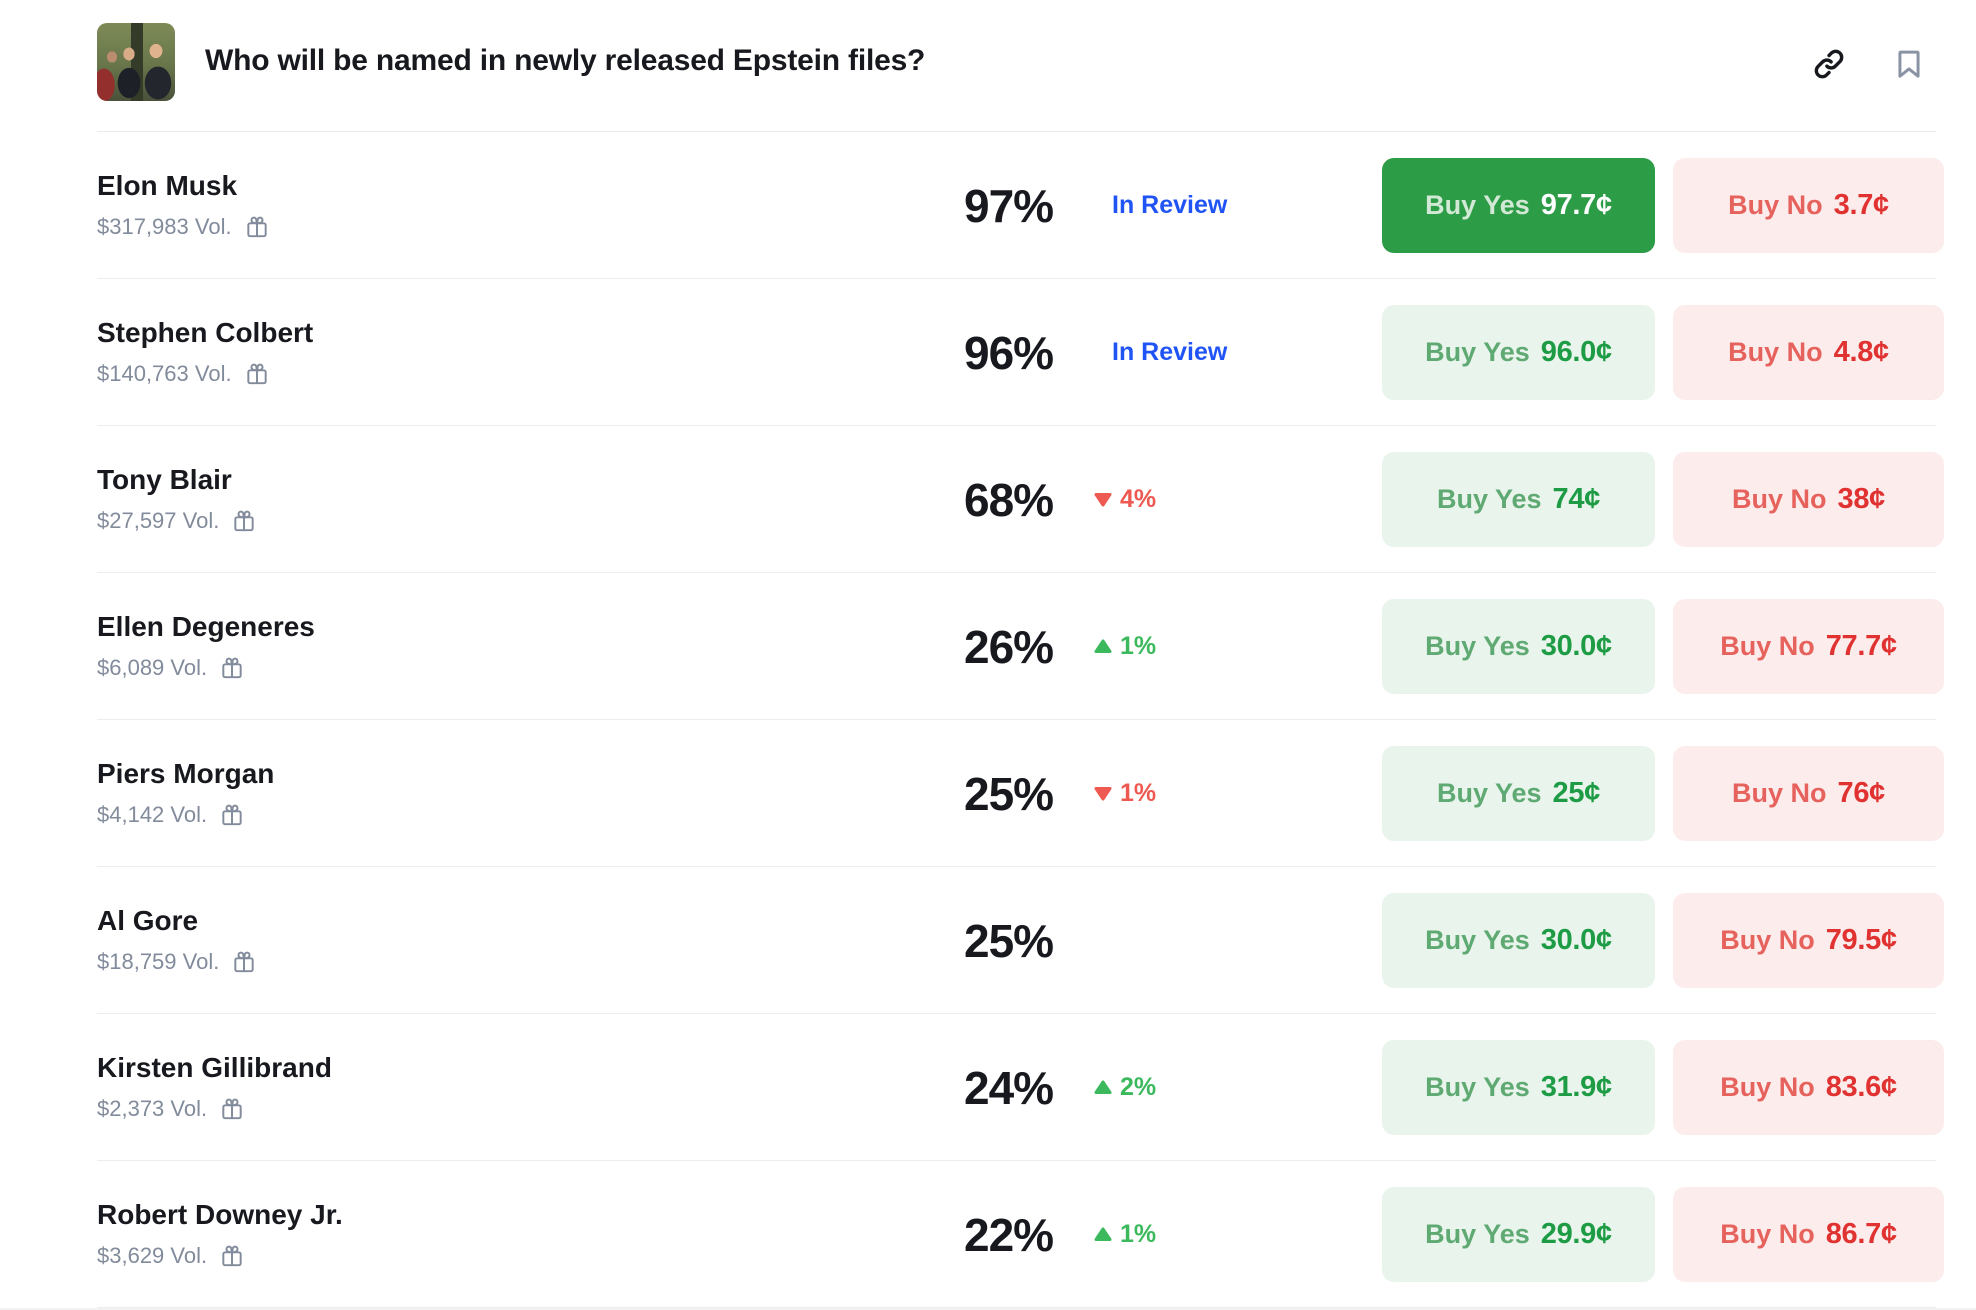 This screenshot has height=1310, width=1976. I want to click on outcome-info: Kirsten Gillibrand $2,373 Vol., so click(530, 1086).